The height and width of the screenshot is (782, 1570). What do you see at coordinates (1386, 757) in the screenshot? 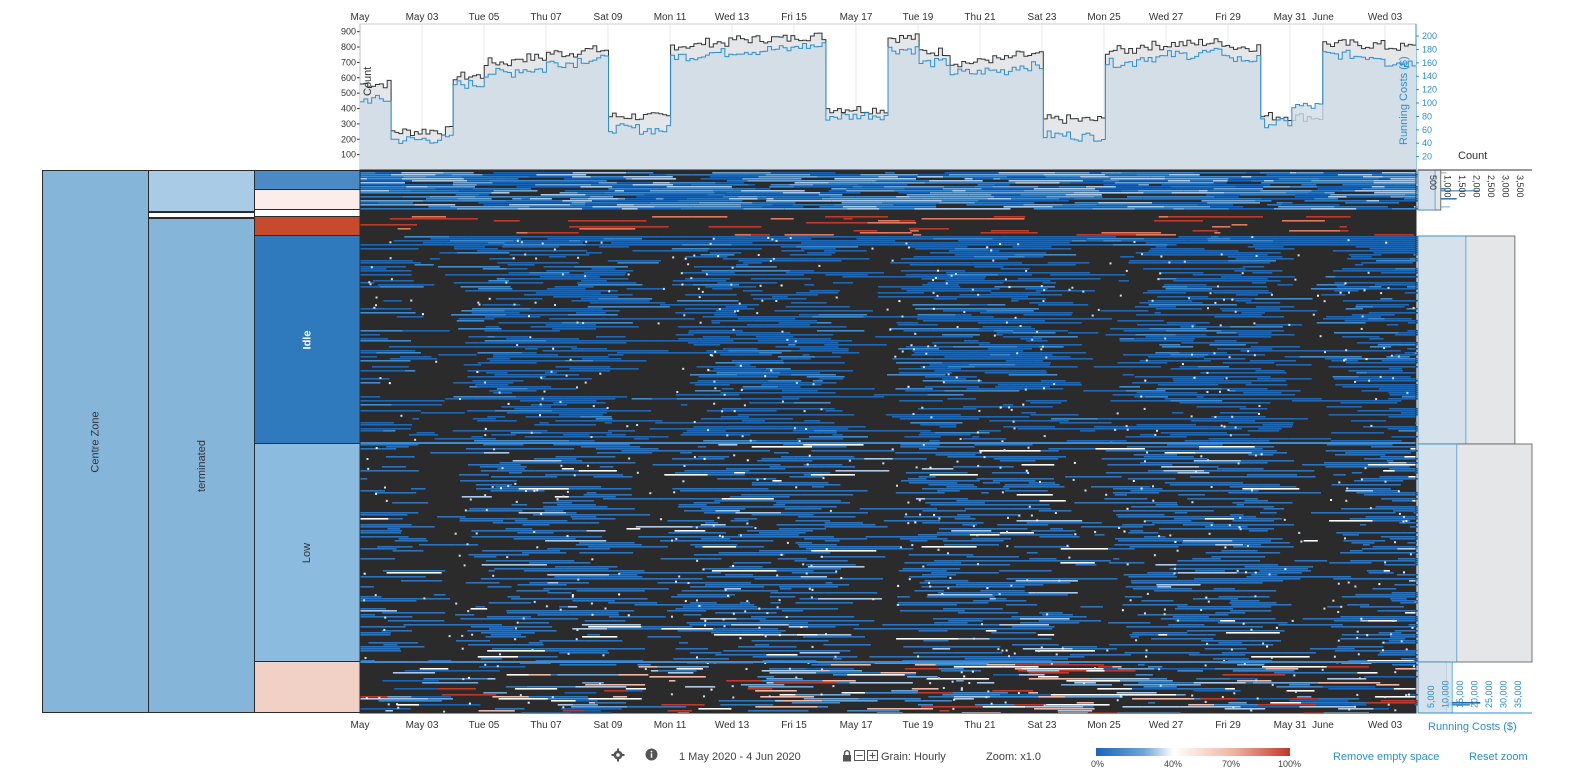
I see `remove-empty-space-link: Remove empty space` at bounding box center [1386, 757].